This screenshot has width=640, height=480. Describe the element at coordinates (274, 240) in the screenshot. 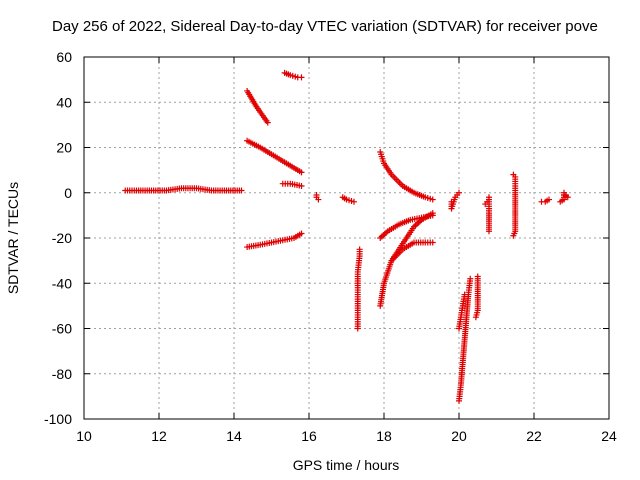

I see `series-arc-14.3-15.8-low` at that location.